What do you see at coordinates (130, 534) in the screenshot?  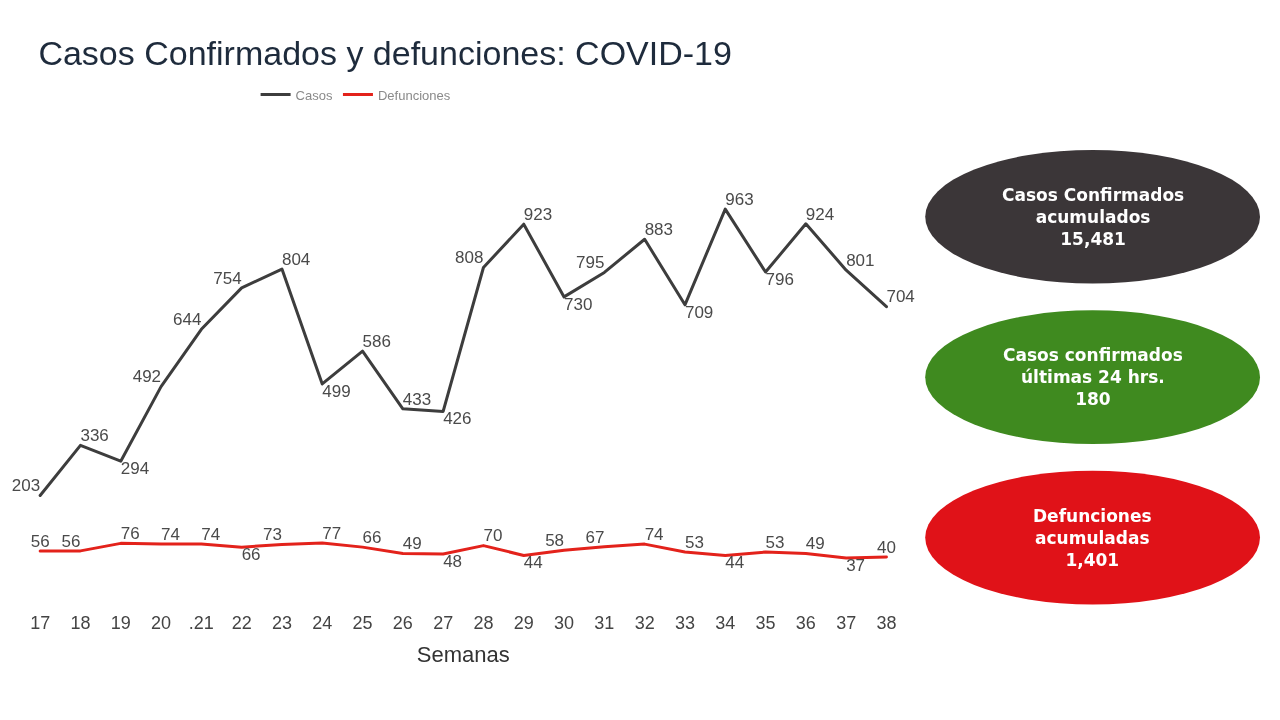 I see `data-label: 76` at bounding box center [130, 534].